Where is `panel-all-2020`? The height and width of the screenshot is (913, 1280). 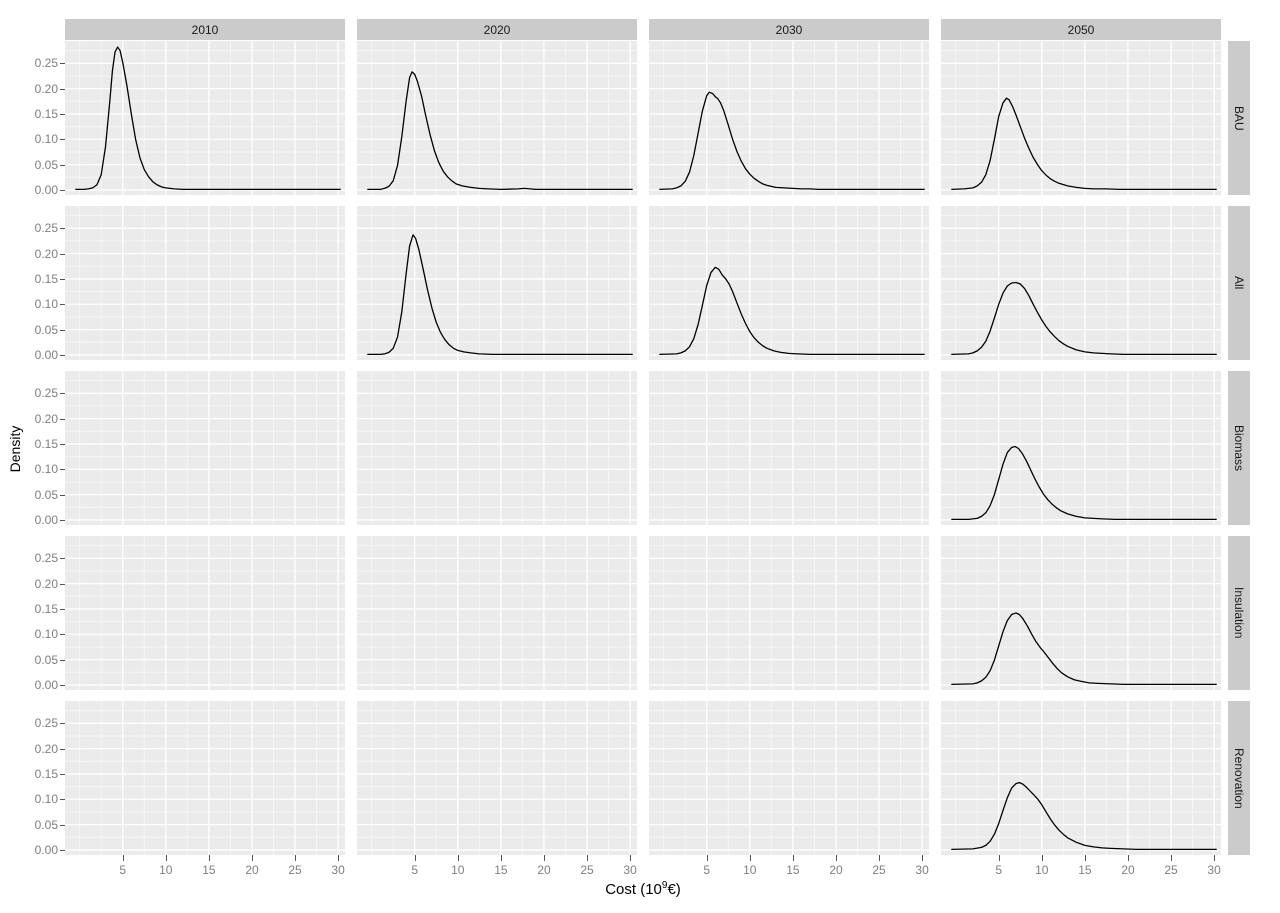
panel-all-2020 is located at coordinates (497, 283).